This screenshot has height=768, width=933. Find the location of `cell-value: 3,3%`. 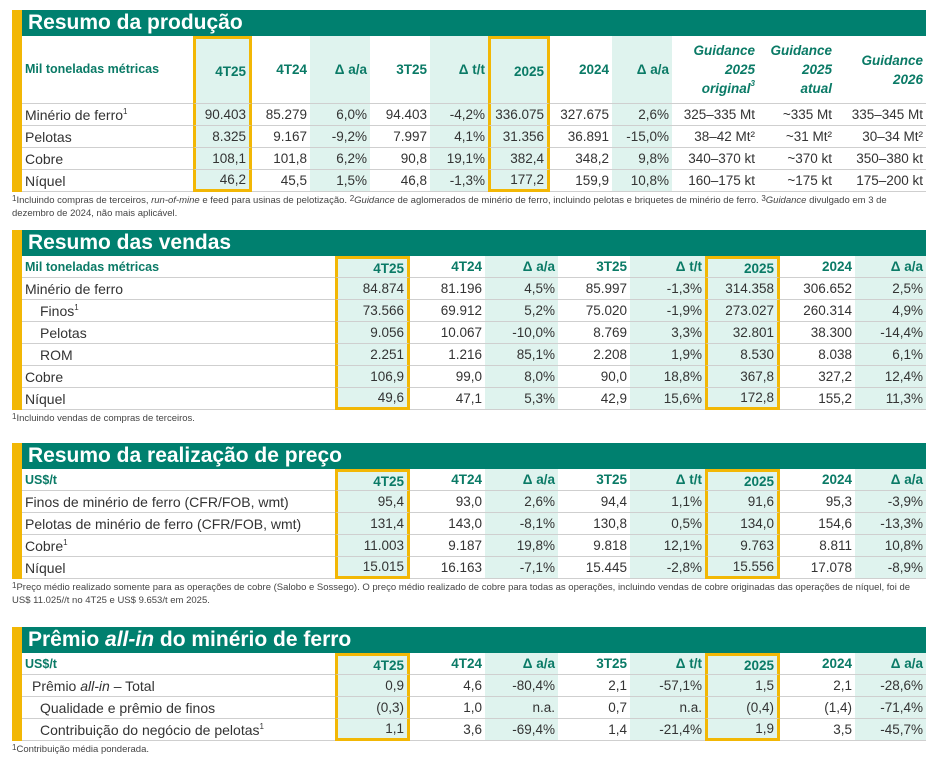

cell-value: 3,3% is located at coordinates (667, 333).